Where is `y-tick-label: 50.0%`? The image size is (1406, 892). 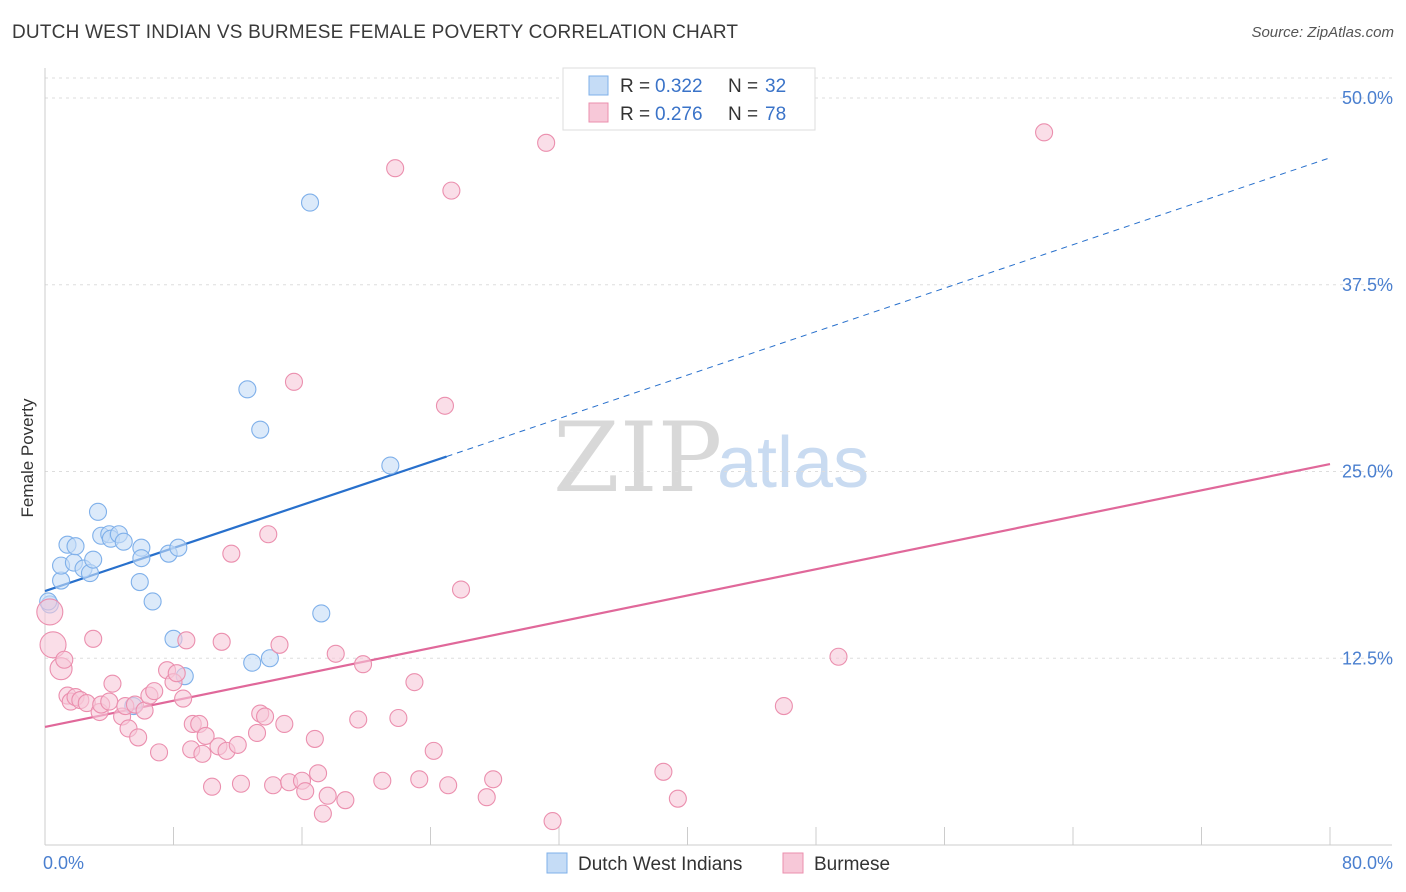
y-tick-label: 50.0% is located at coordinates (1367, 98).